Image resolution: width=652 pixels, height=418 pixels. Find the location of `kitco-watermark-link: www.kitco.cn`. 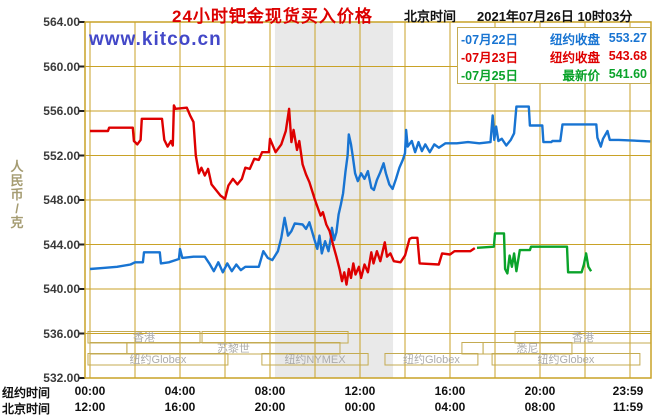

kitco-watermark-link: www.kitco.cn is located at coordinates (155, 39).